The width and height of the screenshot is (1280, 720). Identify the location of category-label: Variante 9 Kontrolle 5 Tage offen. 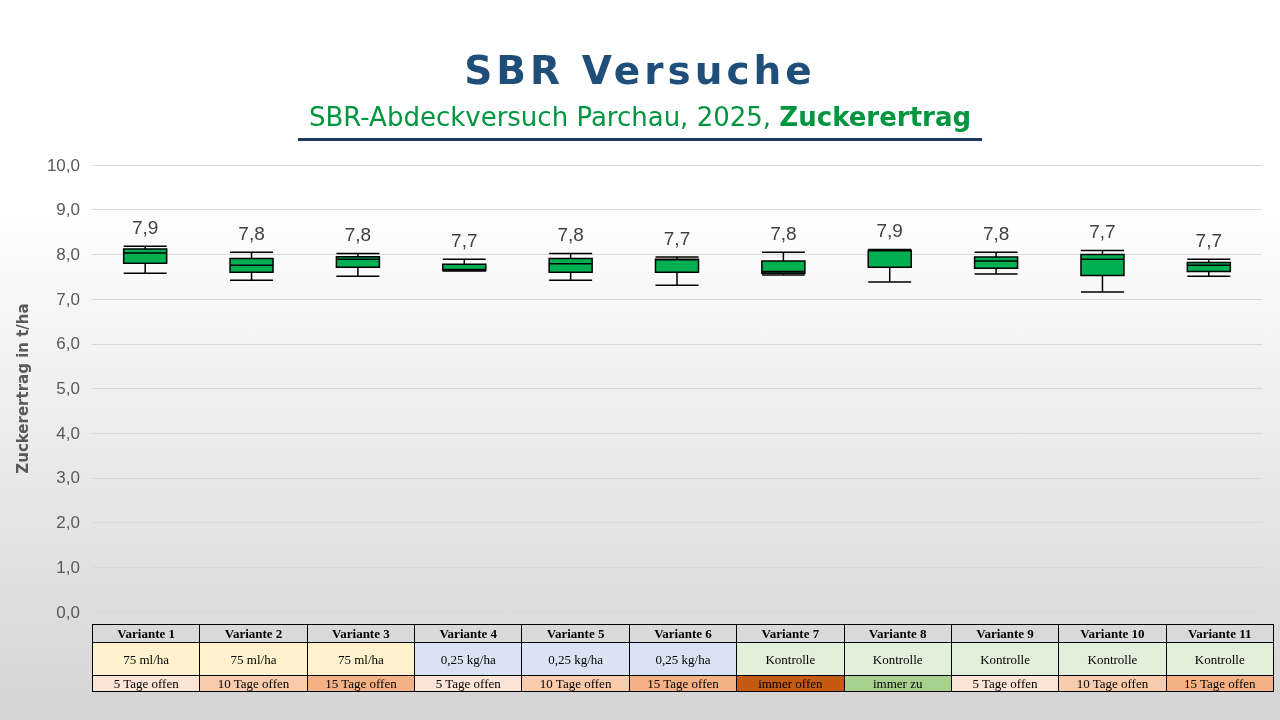
(1005, 658).